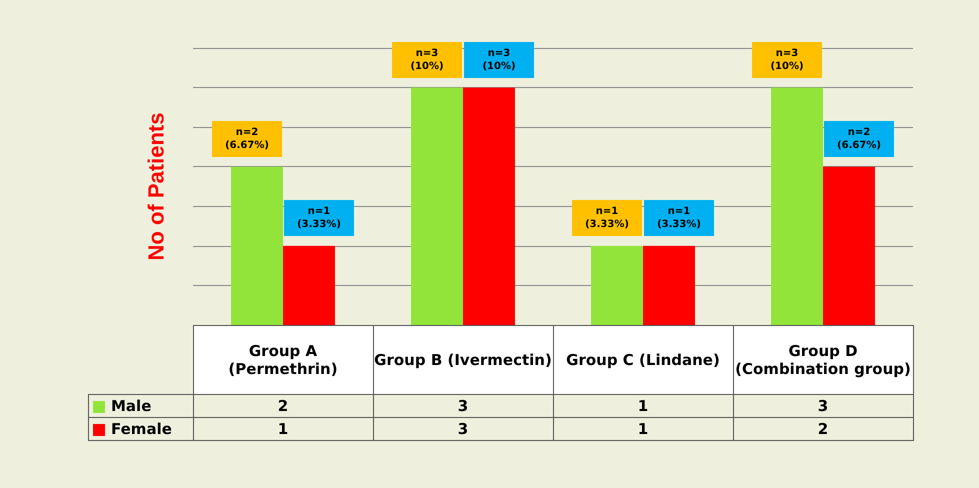 This screenshot has width=979, height=488. I want to click on x-tick-label: Group D (Combination group), so click(823, 360).